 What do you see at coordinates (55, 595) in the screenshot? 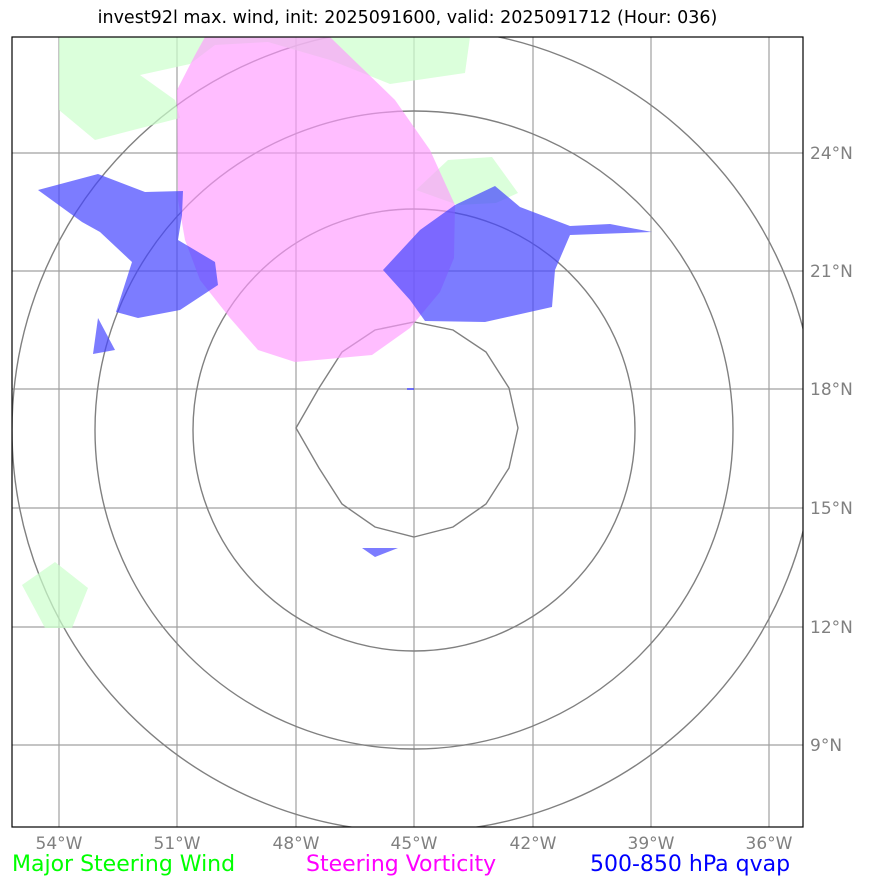
I see `wind-area-southwest` at bounding box center [55, 595].